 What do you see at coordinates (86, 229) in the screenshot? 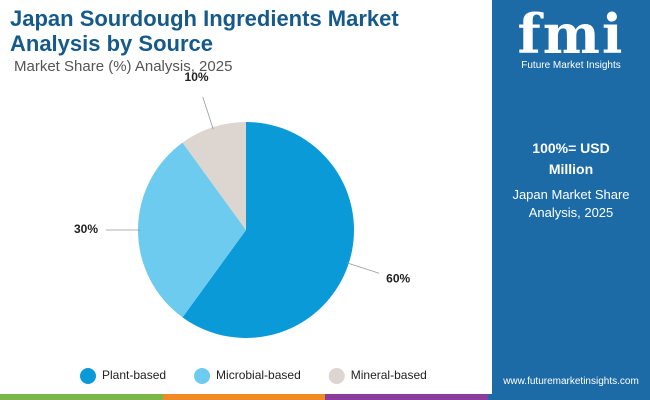
I see `data-label: 30%` at bounding box center [86, 229].